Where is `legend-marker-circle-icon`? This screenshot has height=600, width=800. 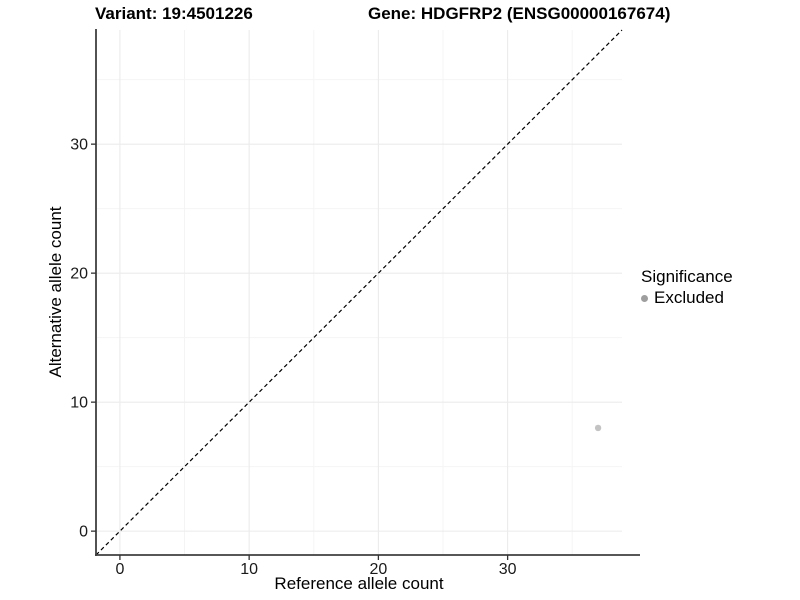 legend-marker-circle-icon is located at coordinates (644, 298).